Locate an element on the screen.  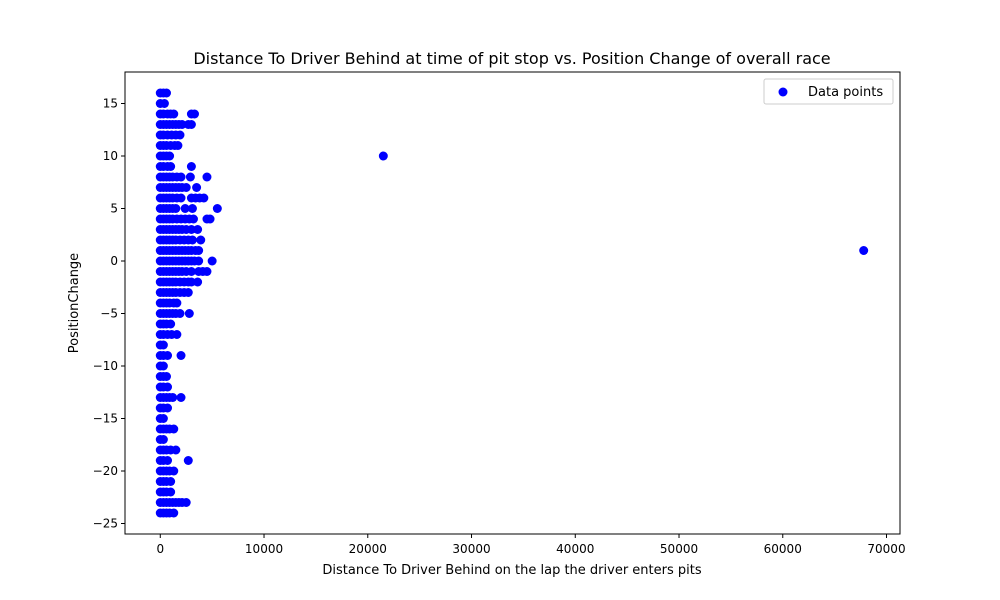
x-tick-label: 30000 is located at coordinates (471, 549).